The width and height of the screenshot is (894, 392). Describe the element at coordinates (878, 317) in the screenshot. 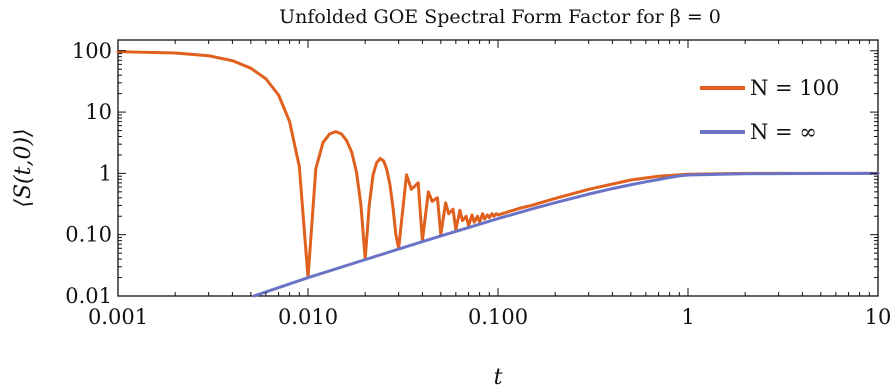

I see `x-tick-label: 10` at that location.